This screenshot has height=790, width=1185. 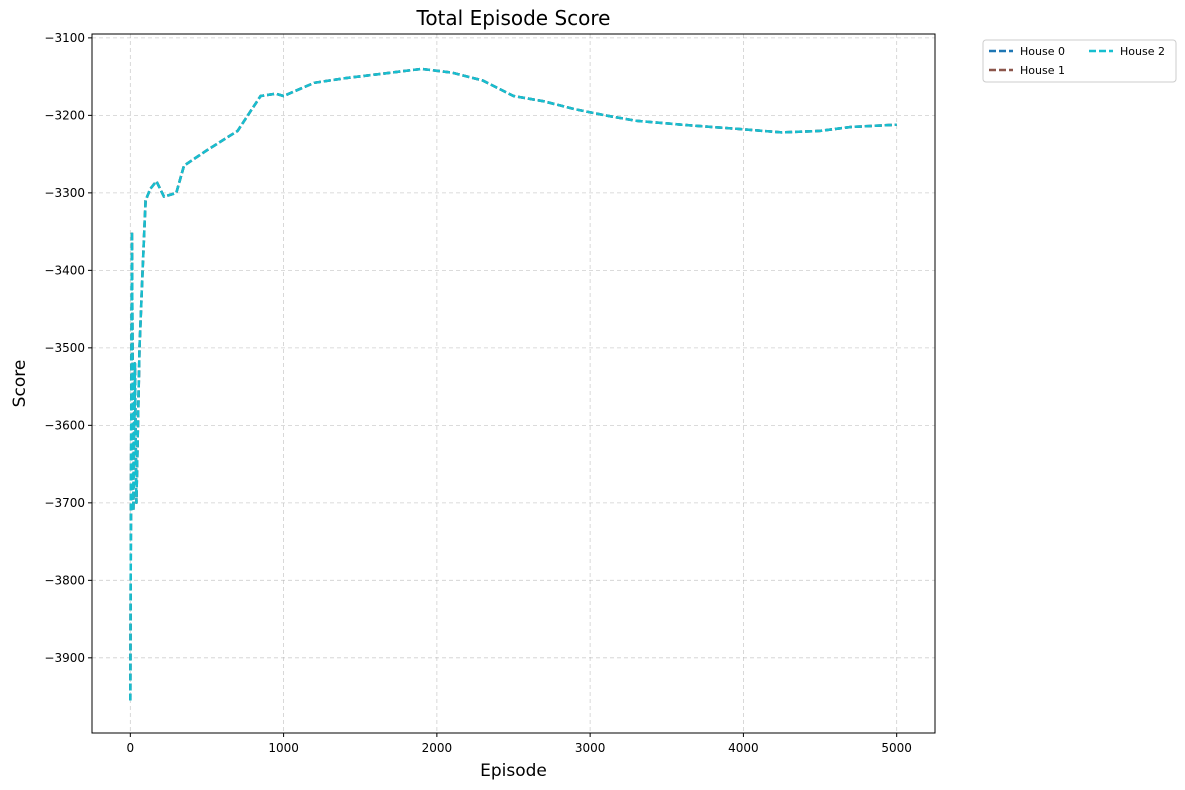 What do you see at coordinates (130, 748) in the screenshot?
I see `x-tick-label: 0` at bounding box center [130, 748].